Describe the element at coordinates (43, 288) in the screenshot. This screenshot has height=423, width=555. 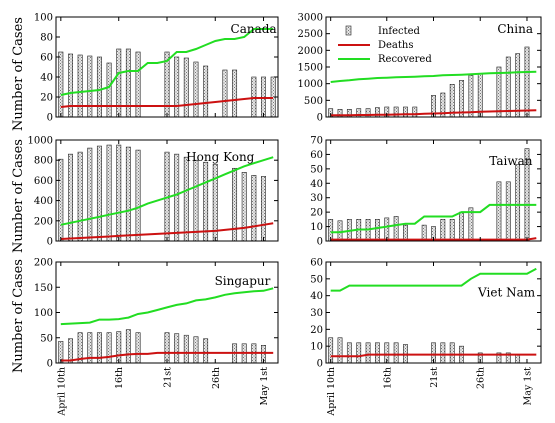
I see `y-tick-label: 150` at that location.